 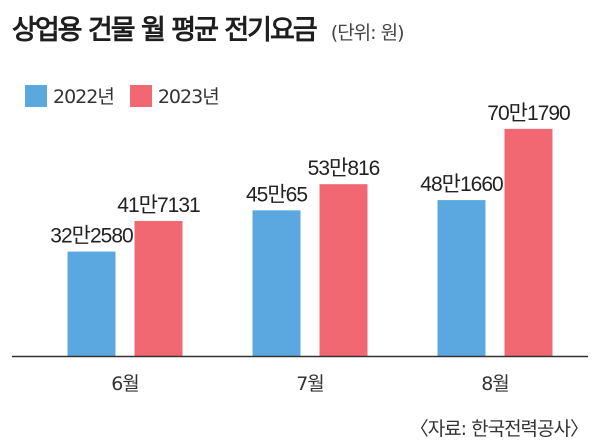 What do you see at coordinates (528, 113) in the screenshot?
I see `data-label-2023-2: 70만1790` at bounding box center [528, 113].